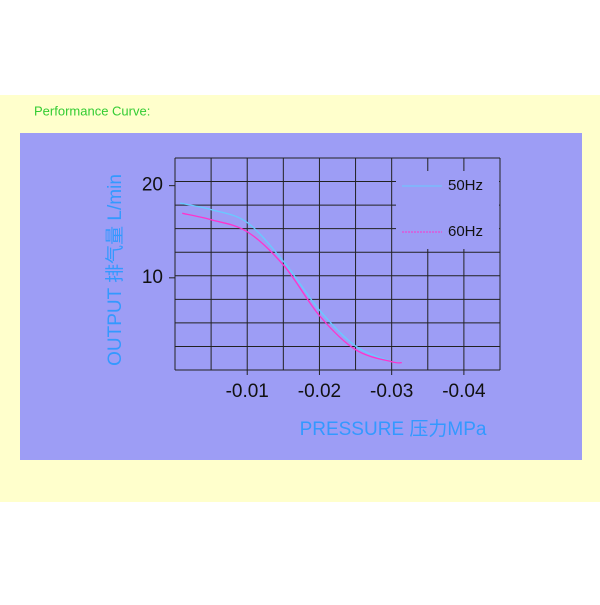 The image size is (600, 605). I want to click on y-tick-label: 10, so click(152, 277).